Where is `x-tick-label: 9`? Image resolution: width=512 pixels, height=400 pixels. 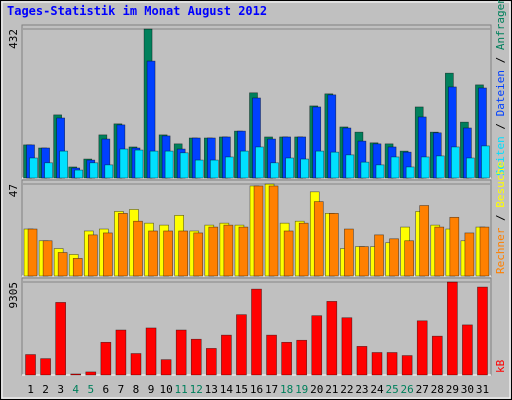 x-tick-label: 9 is located at coordinates (151, 389).